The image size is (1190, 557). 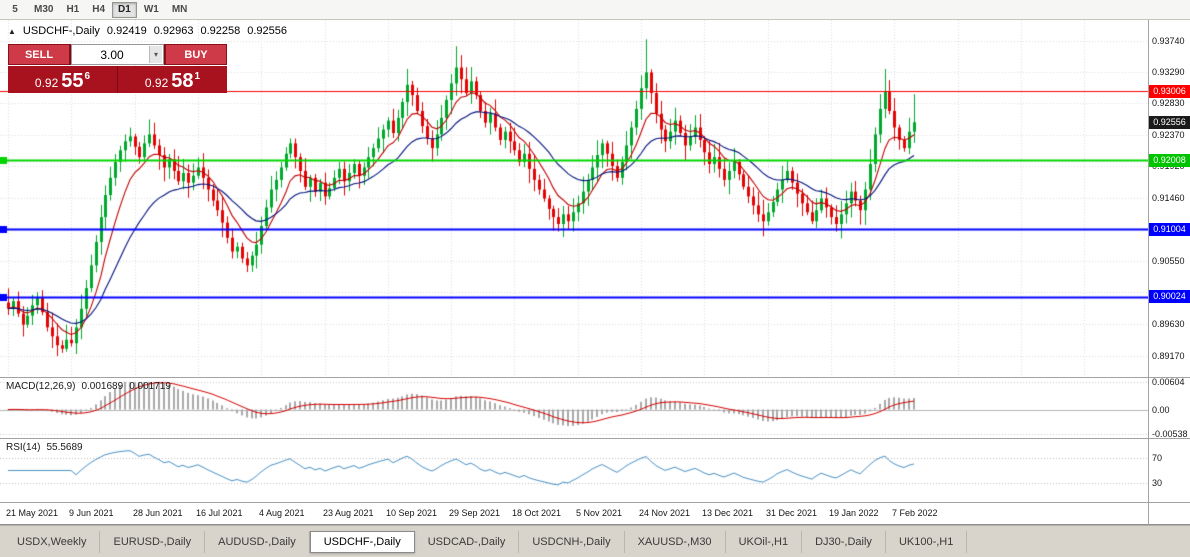 I want to click on chart-tab: USDCAD-,Daily, so click(x=467, y=541).